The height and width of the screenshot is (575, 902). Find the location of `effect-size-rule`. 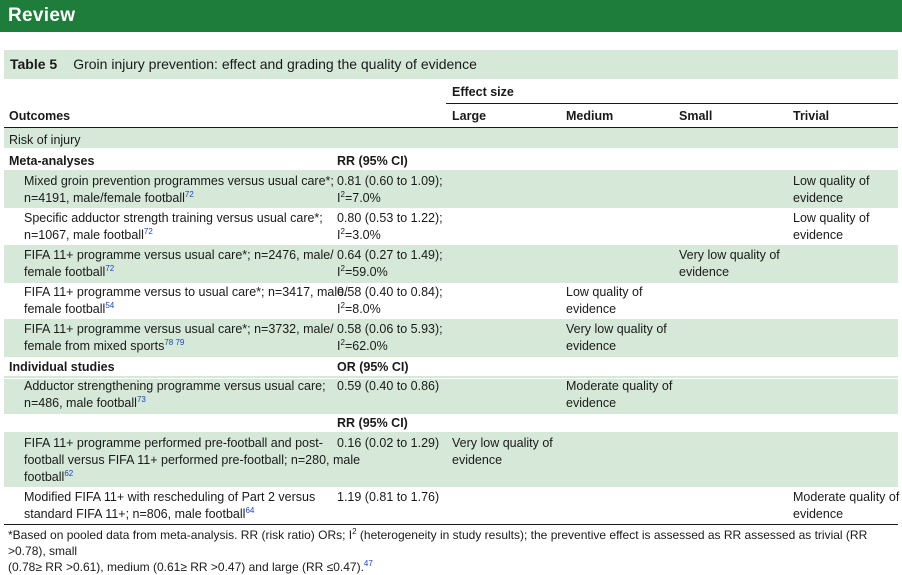

effect-size-rule is located at coordinates (672, 103).